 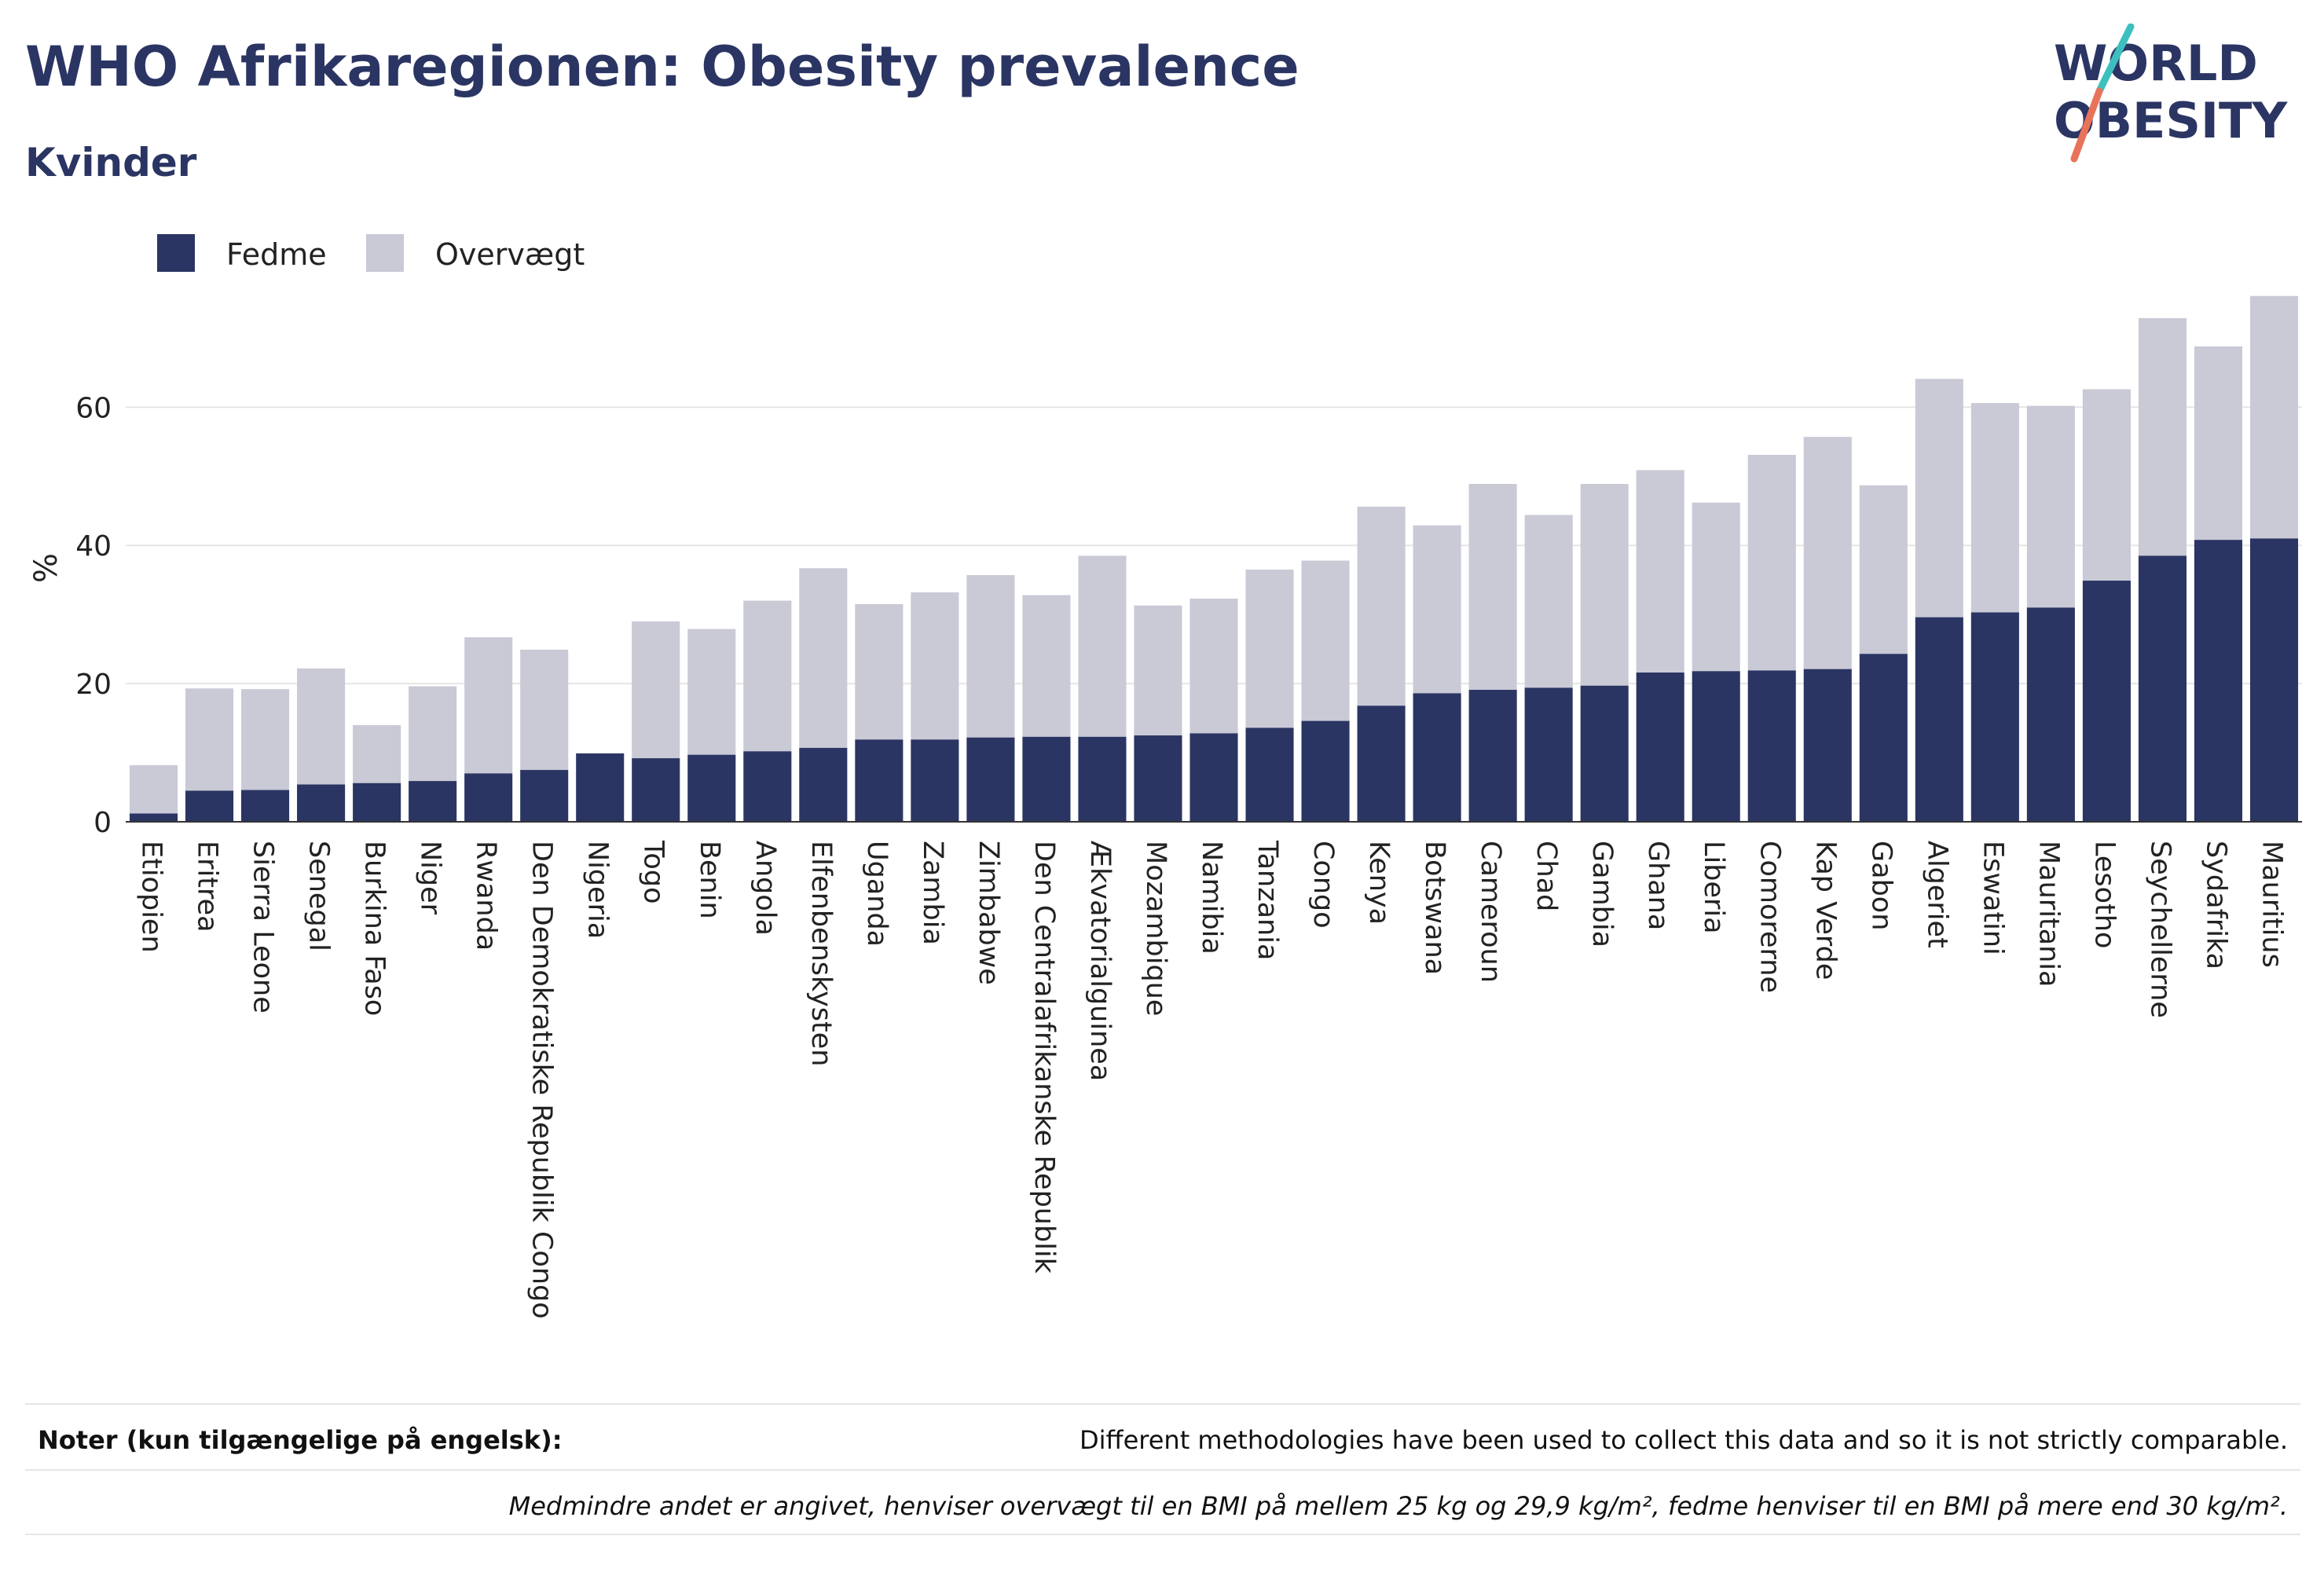 What do you see at coordinates (263, 927) in the screenshot?
I see `x-tick-label: Sierra Leone` at bounding box center [263, 927].